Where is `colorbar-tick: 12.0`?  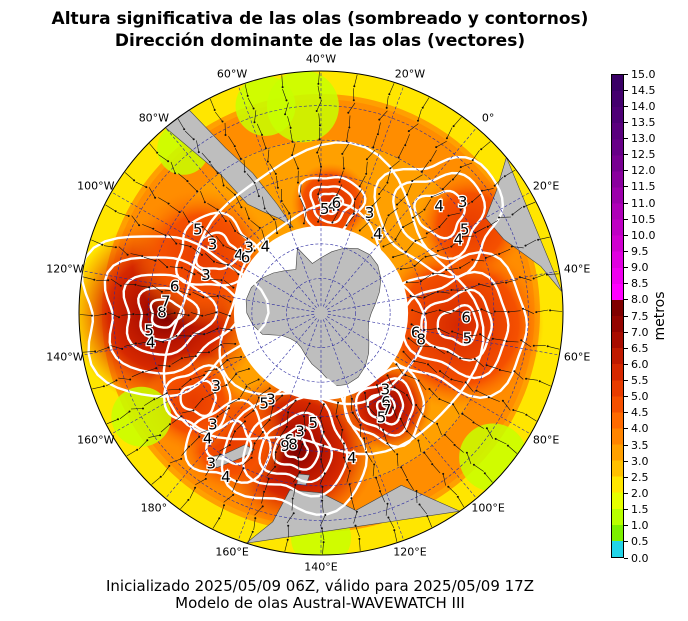 colorbar-tick: 12.0 is located at coordinates (640, 170).